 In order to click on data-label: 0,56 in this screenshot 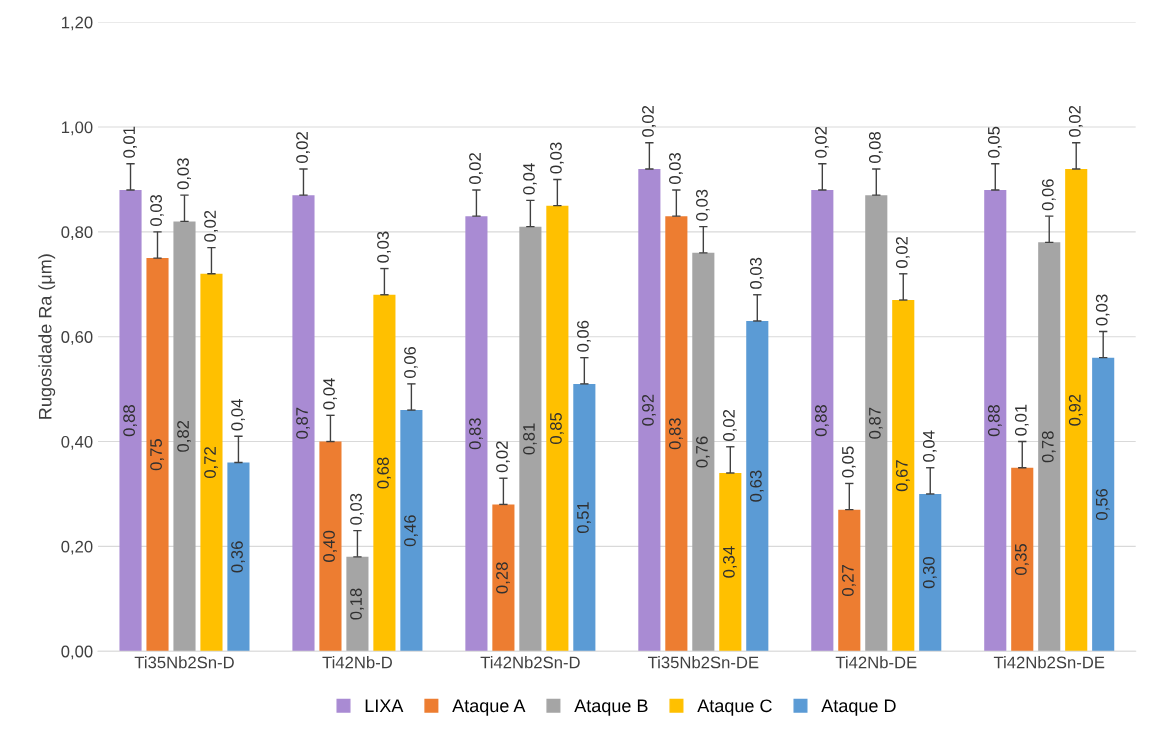, I will do `click(1102, 504)`.